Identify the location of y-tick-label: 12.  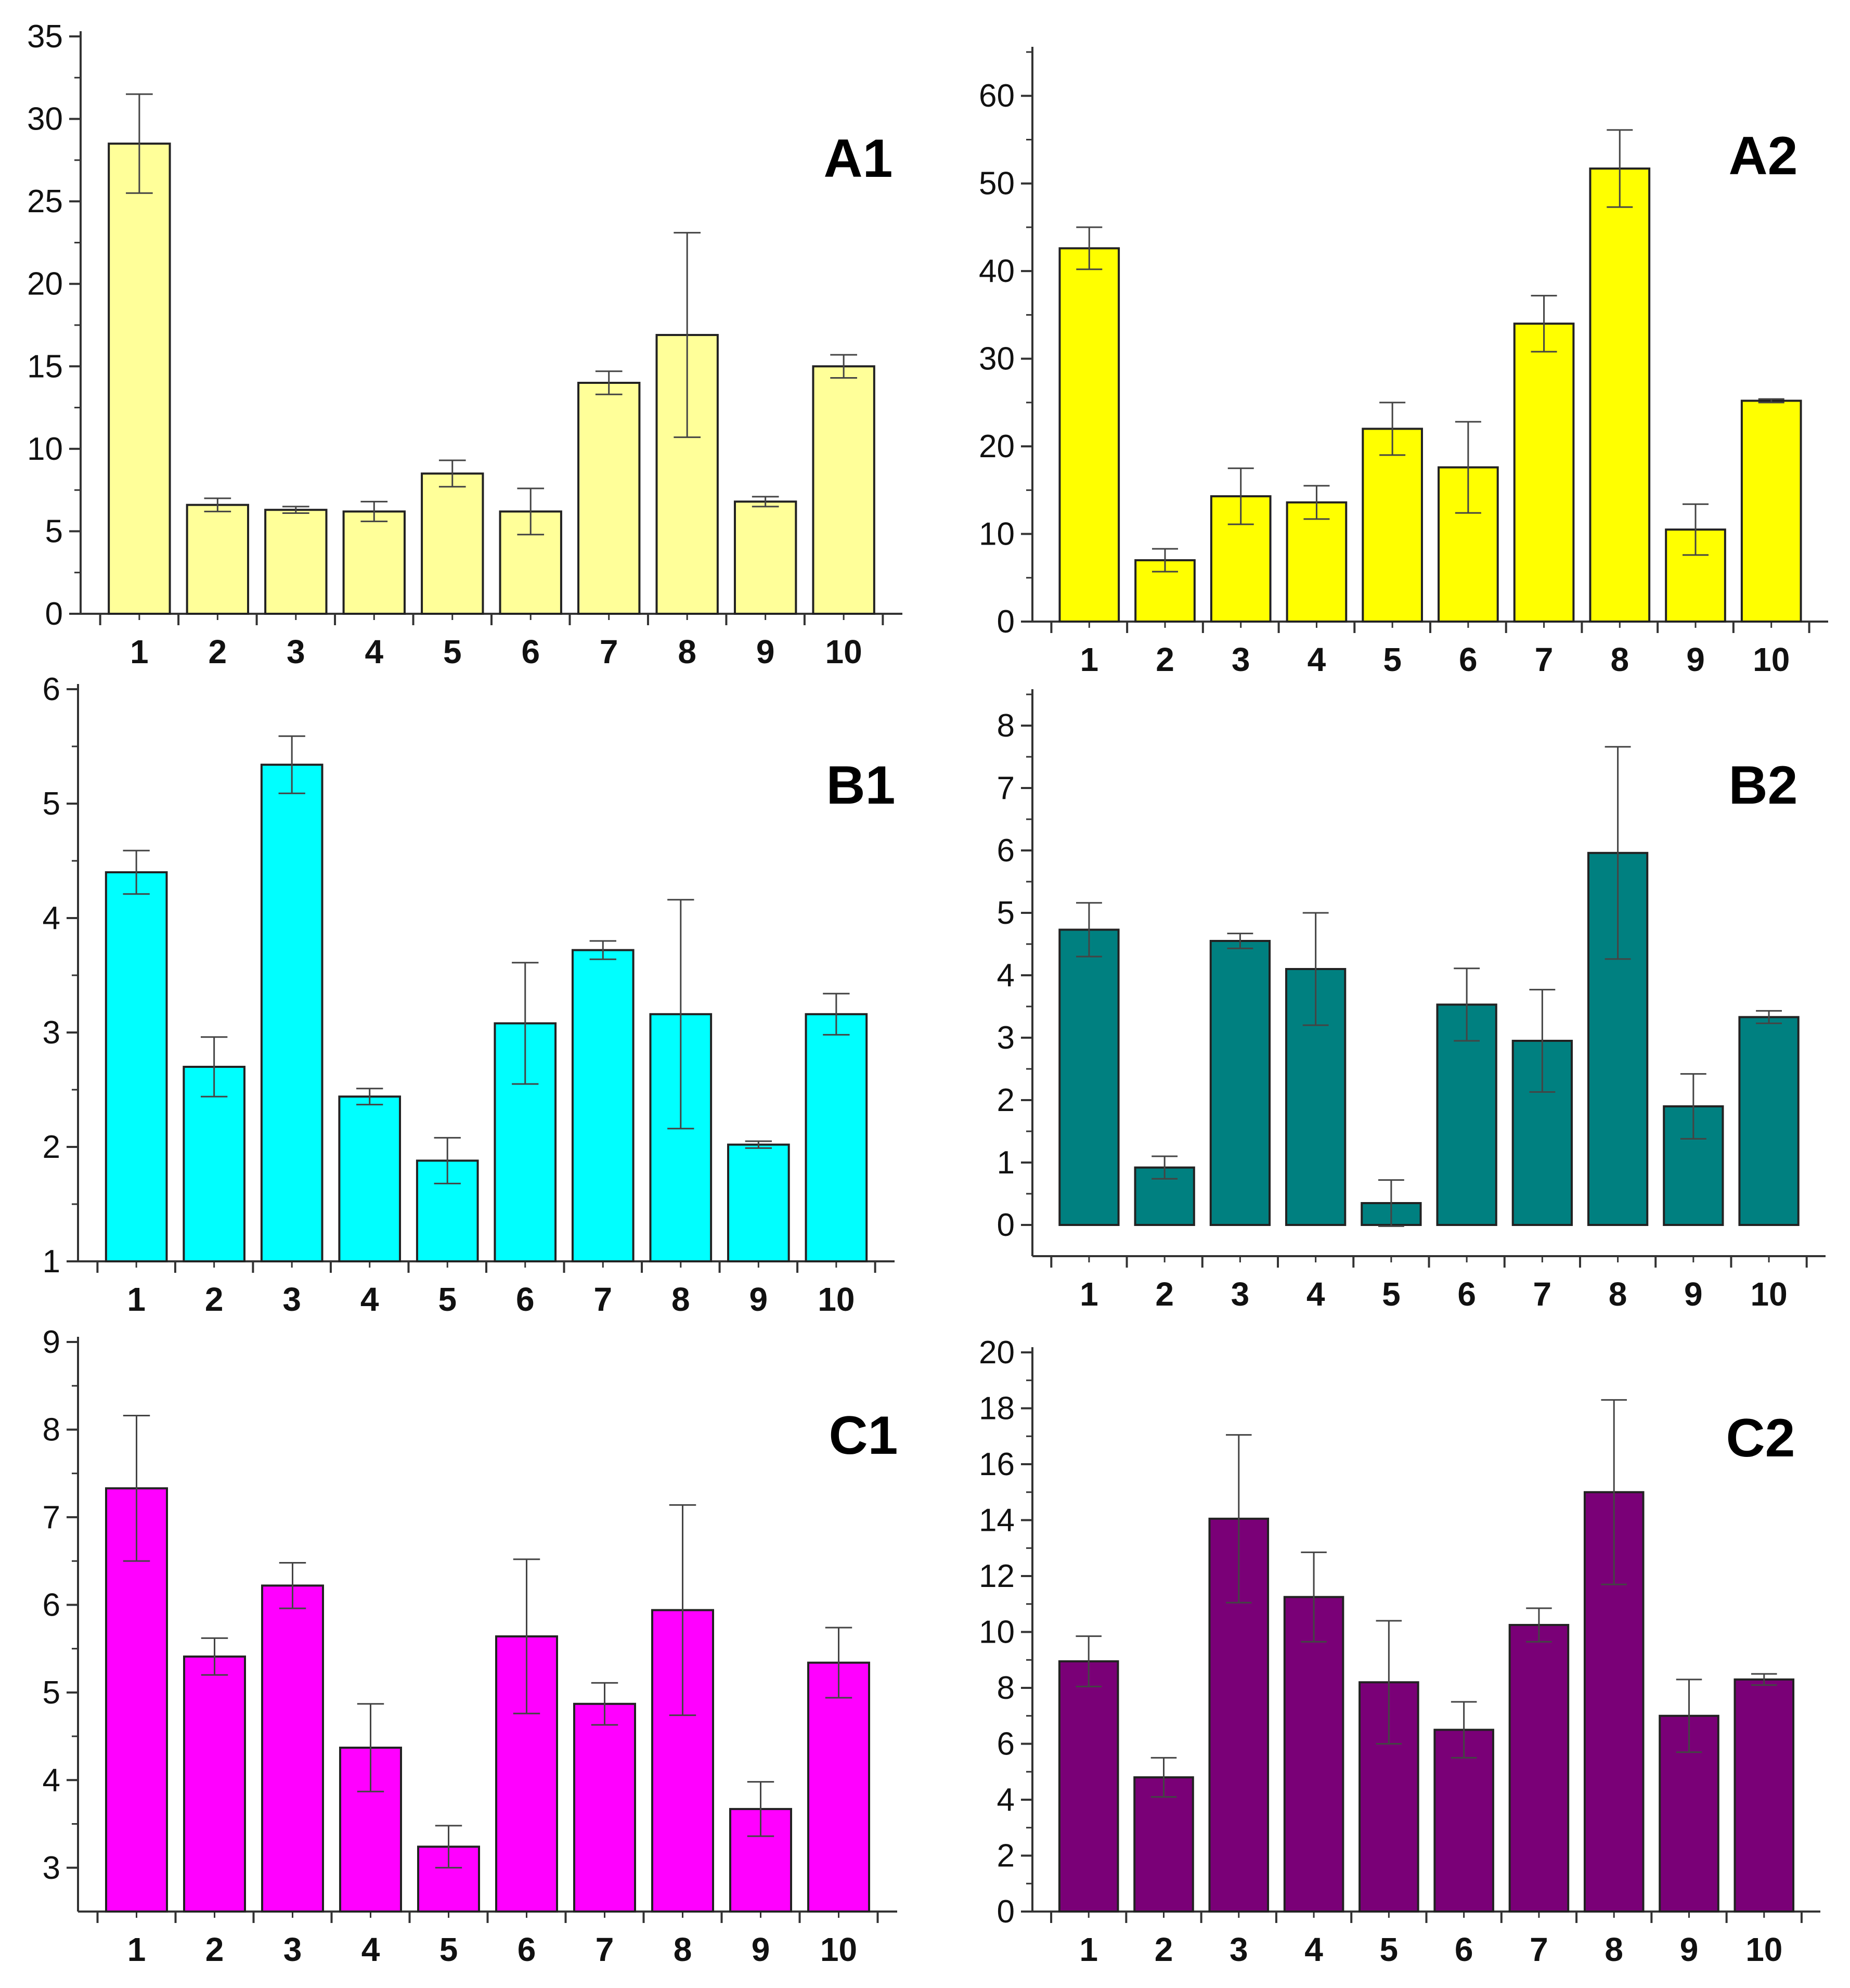
(997, 1576).